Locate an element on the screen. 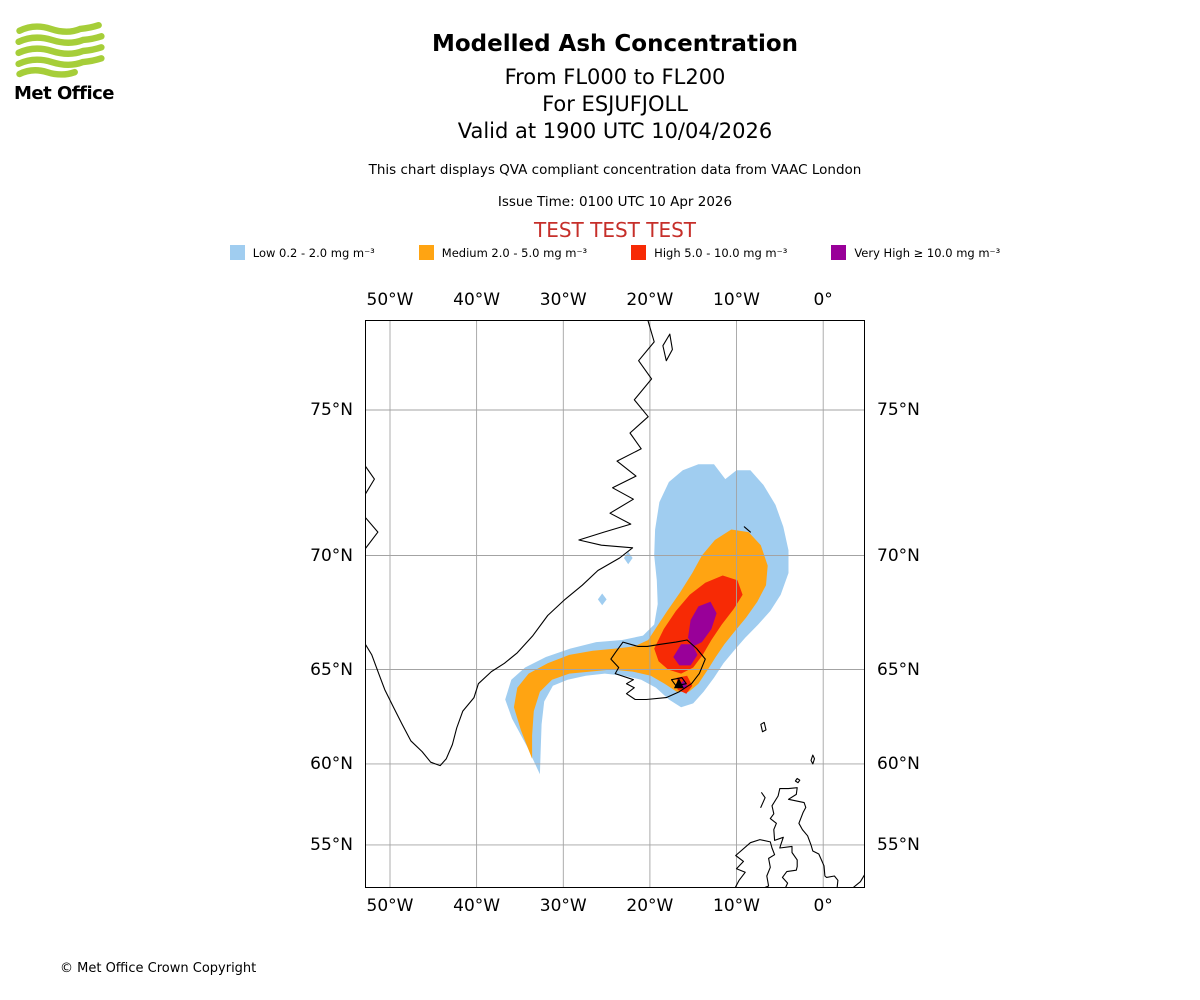 The width and height of the screenshot is (1200, 1000). coastline-greenland-east is located at coordinates (510, 543).